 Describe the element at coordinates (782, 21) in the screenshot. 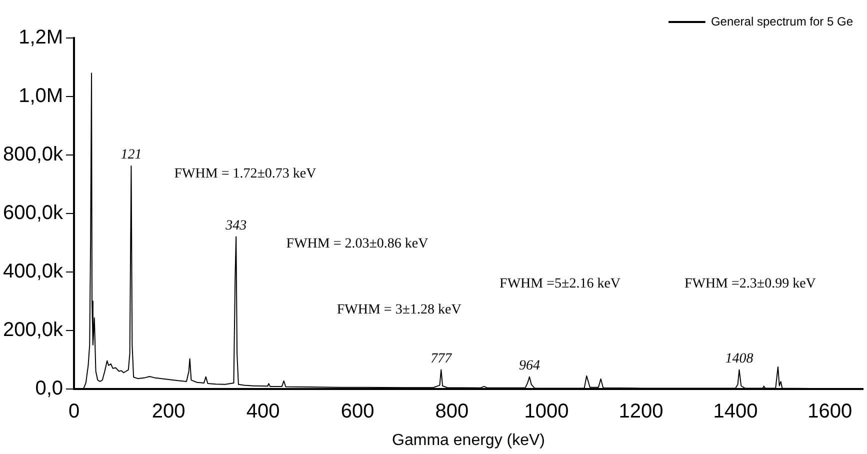

I see `legend-label: General spectrum for 5 Ge` at that location.